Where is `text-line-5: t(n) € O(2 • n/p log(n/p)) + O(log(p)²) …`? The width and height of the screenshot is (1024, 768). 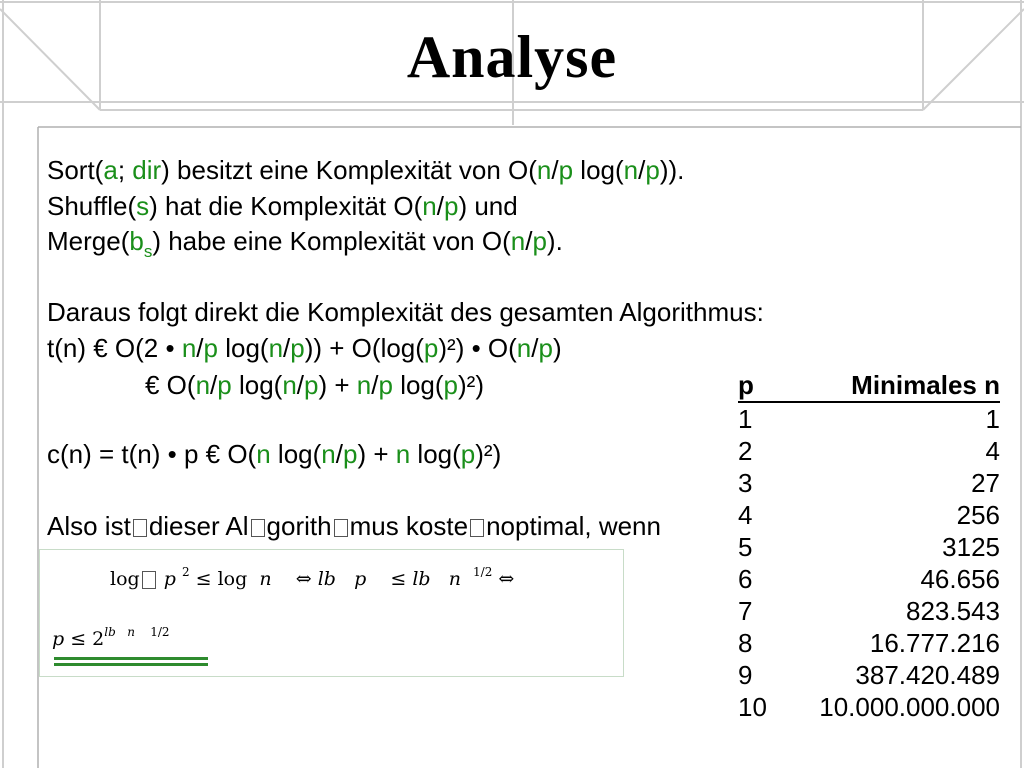 text-line-5: t(n) € O(2 • n/p log(n/p)) + O(log(p)²) … is located at coordinates (304, 348).